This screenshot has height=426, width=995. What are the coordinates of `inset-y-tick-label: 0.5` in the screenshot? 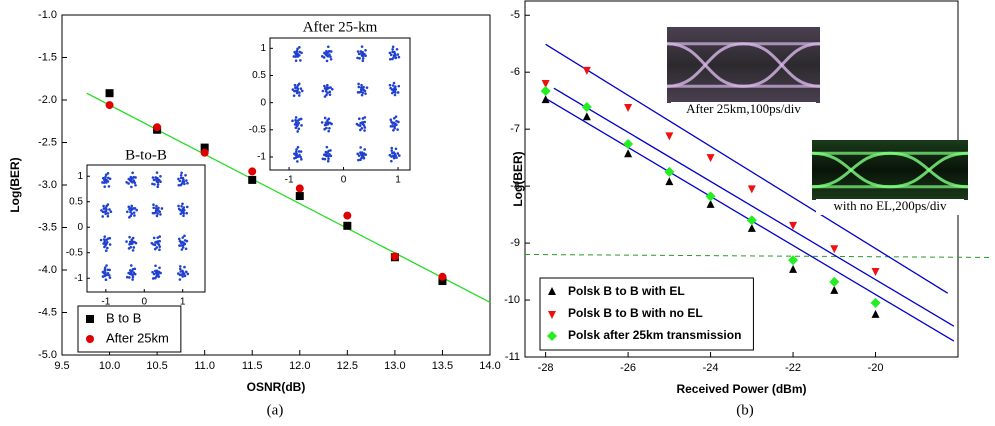 It's located at (259, 75).